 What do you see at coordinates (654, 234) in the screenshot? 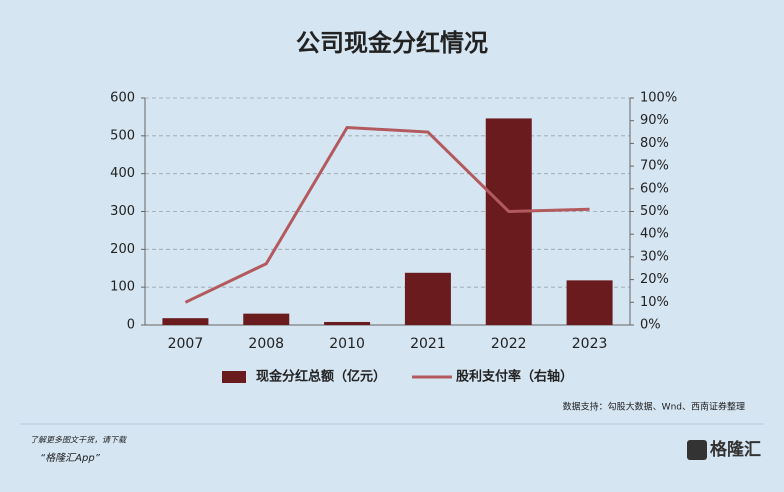
I see `y2-tick-label: 40%` at bounding box center [654, 234].